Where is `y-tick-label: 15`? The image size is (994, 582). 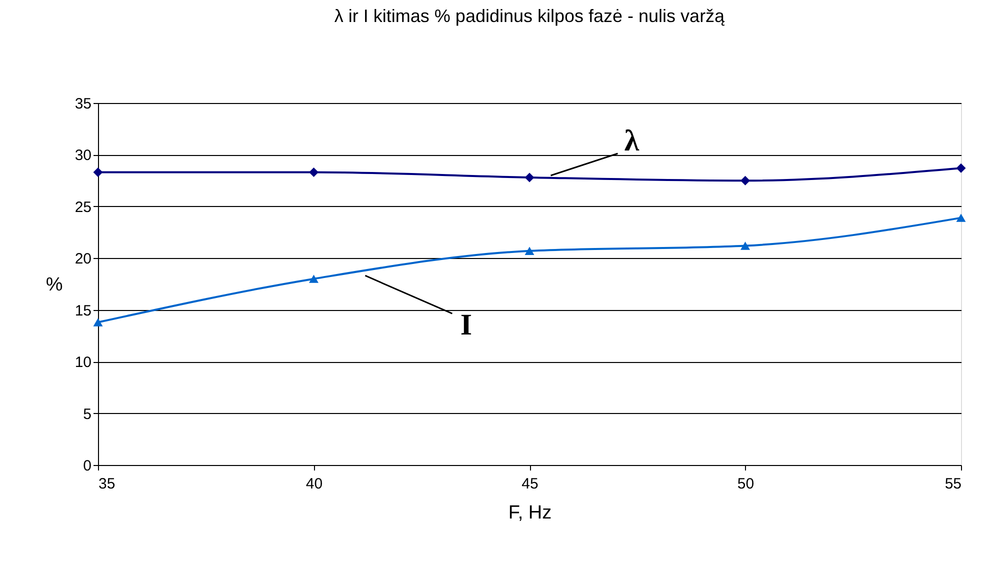 y-tick-label: 15 is located at coordinates (83, 311).